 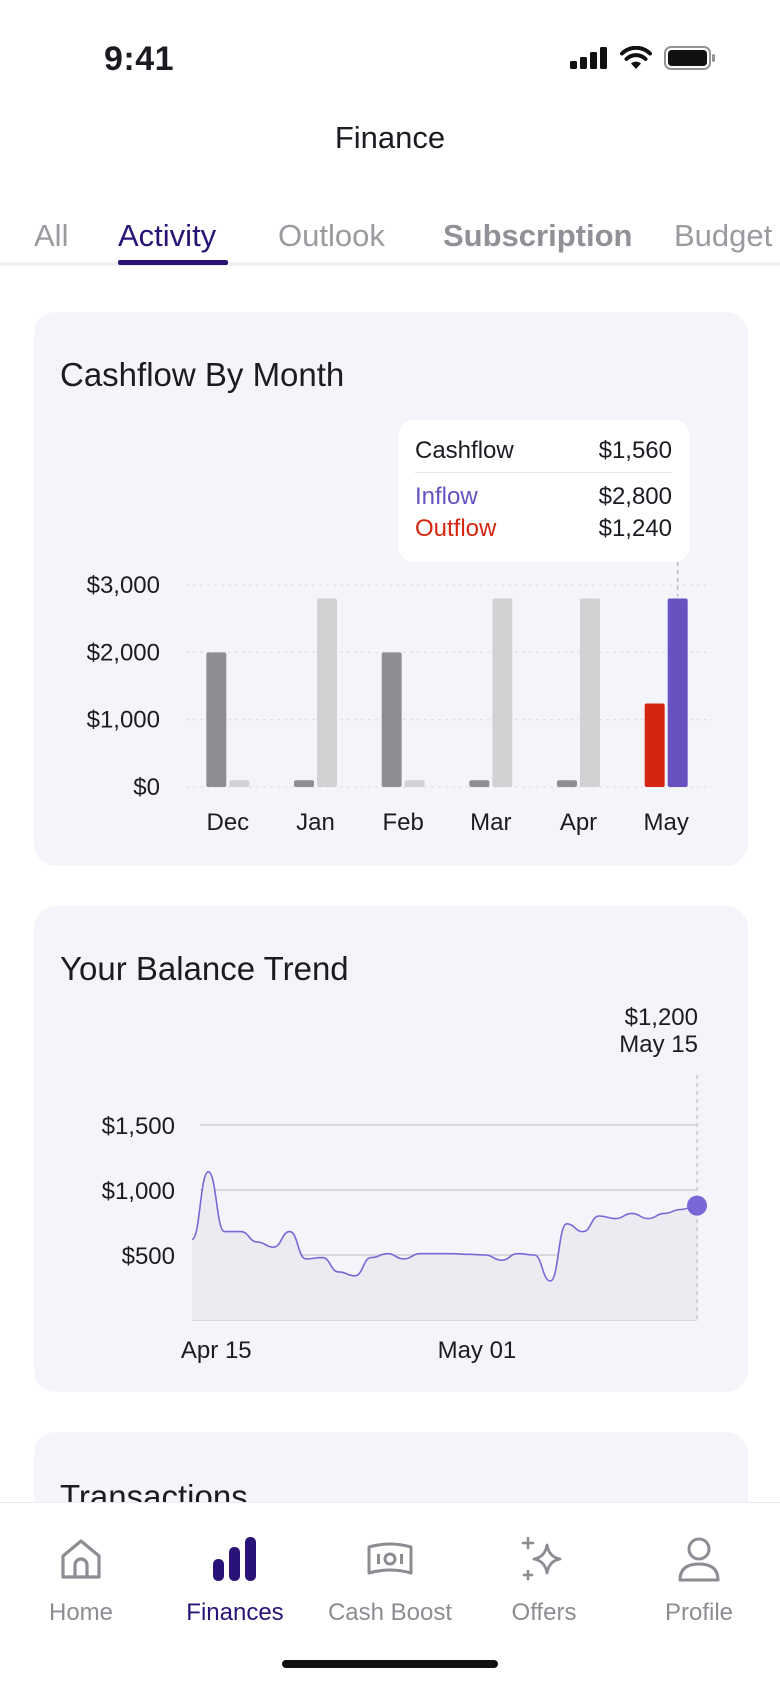 What do you see at coordinates (567, 783) in the screenshot?
I see `bar-outflow-apr` at bounding box center [567, 783].